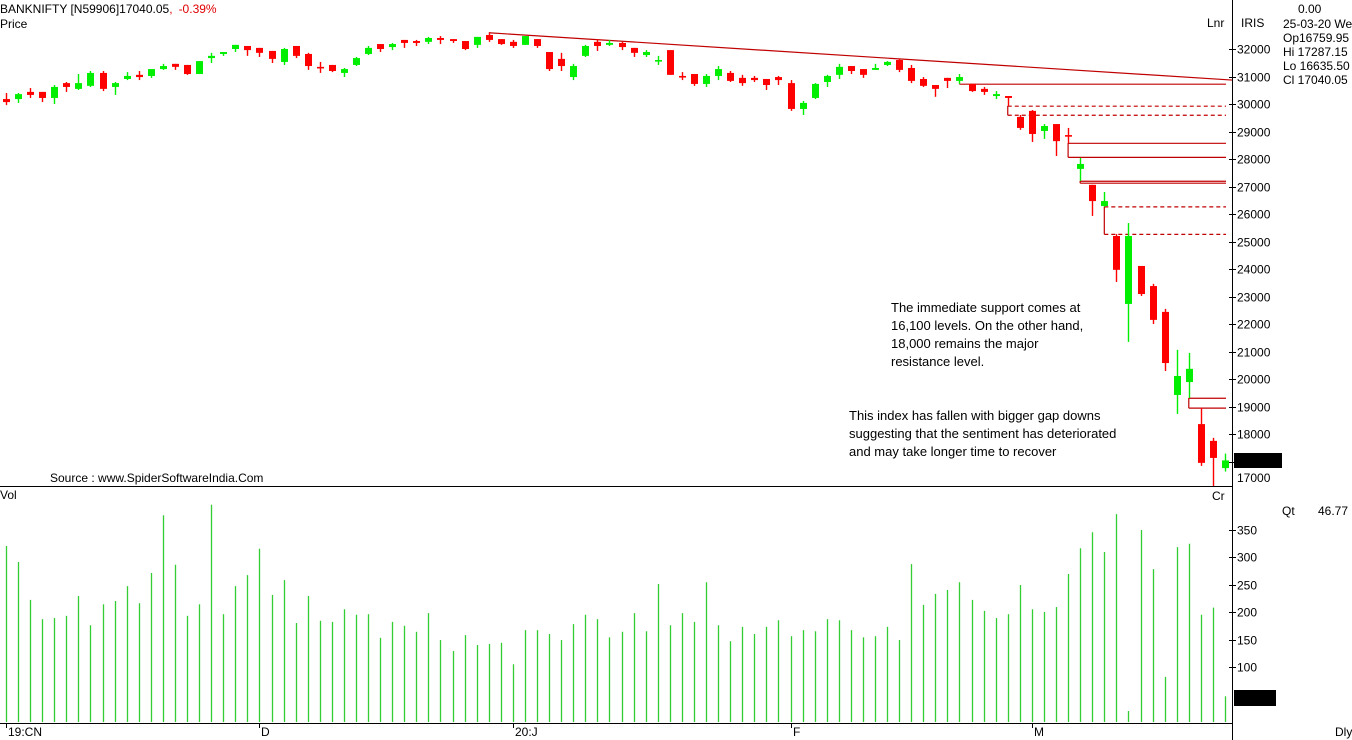 This screenshot has height=740, width=1352. What do you see at coordinates (1254, 78) in the screenshot?
I see `price-tick-label: 31000` at bounding box center [1254, 78].